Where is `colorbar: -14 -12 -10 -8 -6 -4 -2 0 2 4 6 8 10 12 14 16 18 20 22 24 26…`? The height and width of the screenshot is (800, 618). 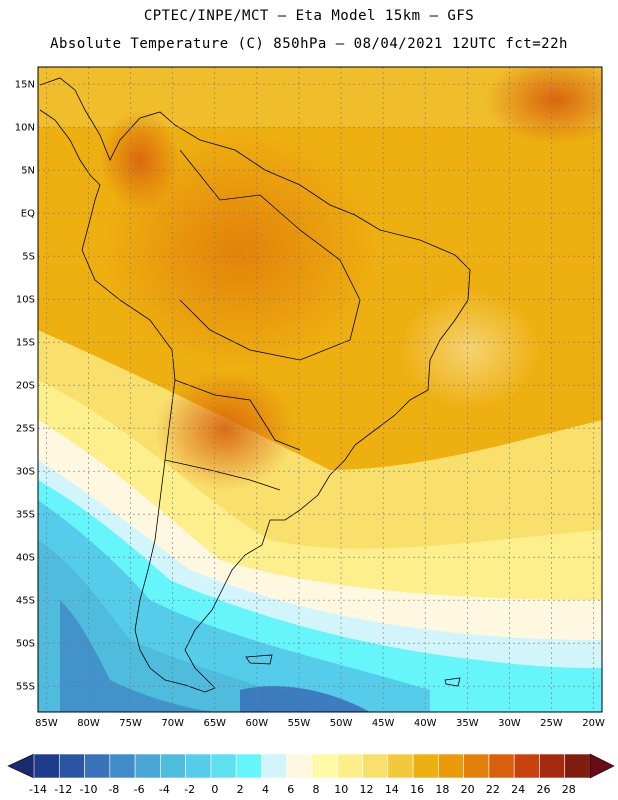
colorbar: -14 -12 -10 -8 -6 -4 -2 0 2 4 6 8 10 12 14 16 18 20 22 24 26… is located at coordinates (311, 774).